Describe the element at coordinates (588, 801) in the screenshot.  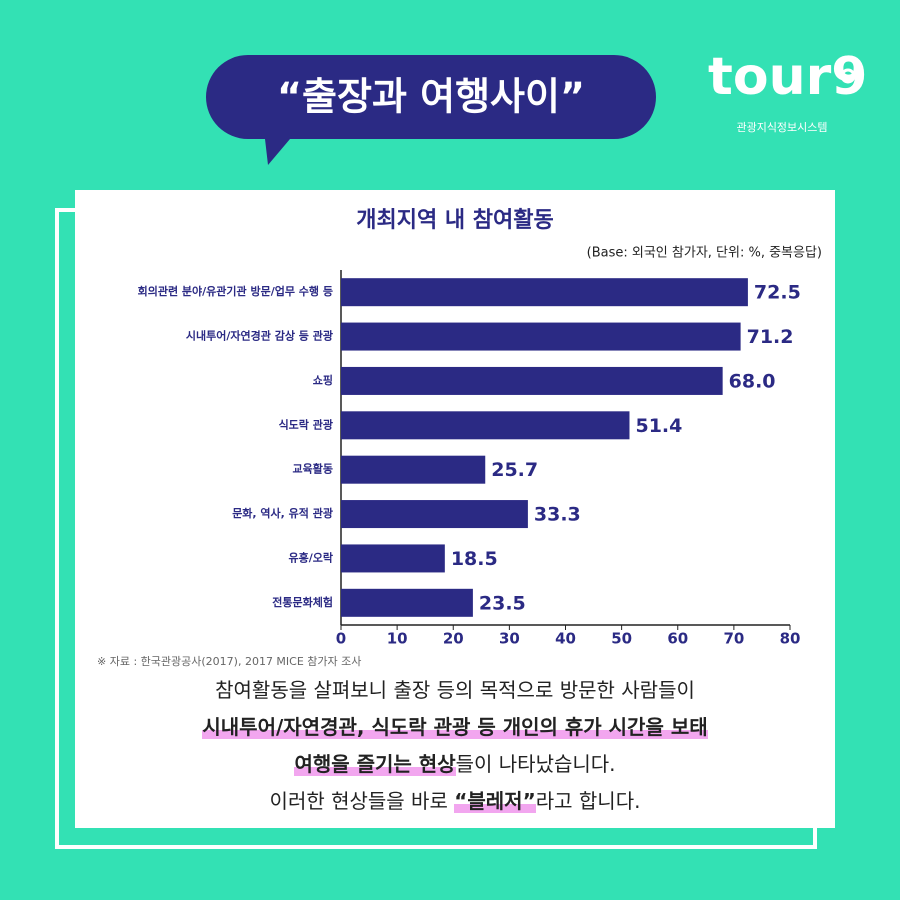
I see `caption-text: 라고 합니다.` at that location.